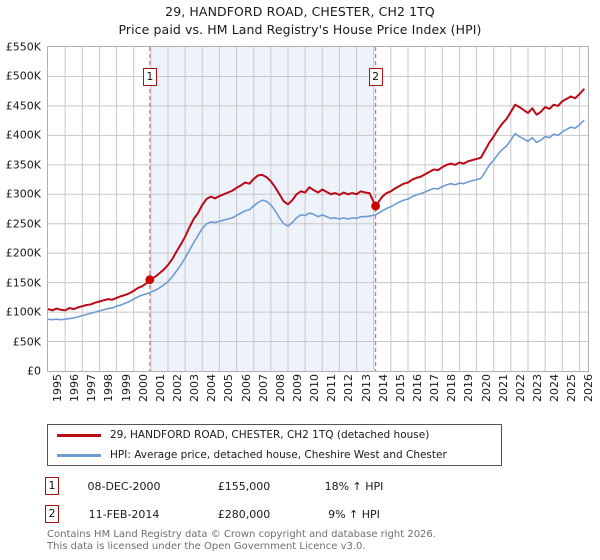 The width and height of the screenshot is (600, 560). I want to click on x-axis-tick-label: 2005, so click(229, 388).